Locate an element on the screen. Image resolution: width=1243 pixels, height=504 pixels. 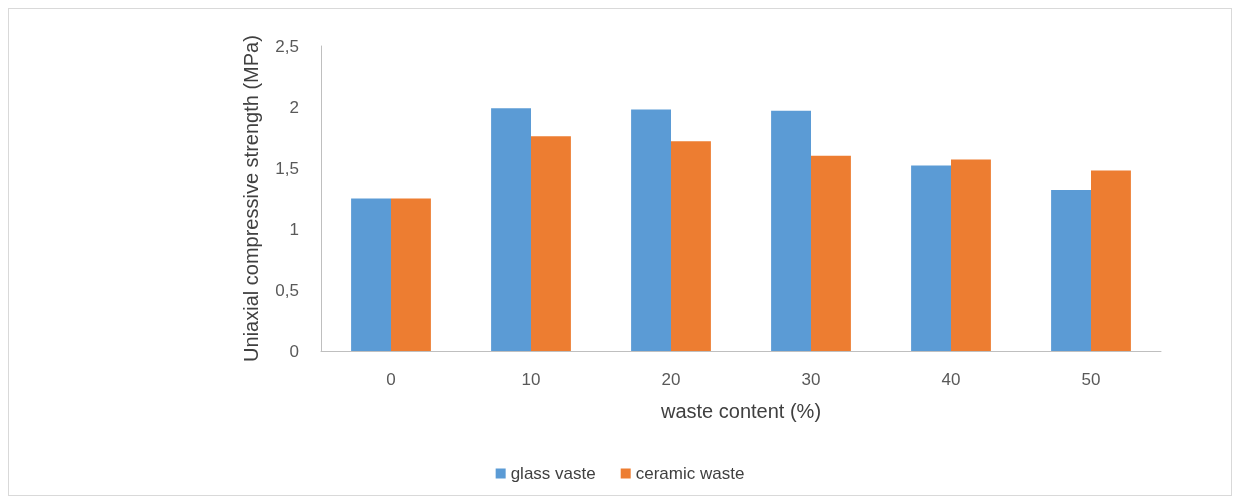
y-tick-label: 0 is located at coordinates (294, 351).